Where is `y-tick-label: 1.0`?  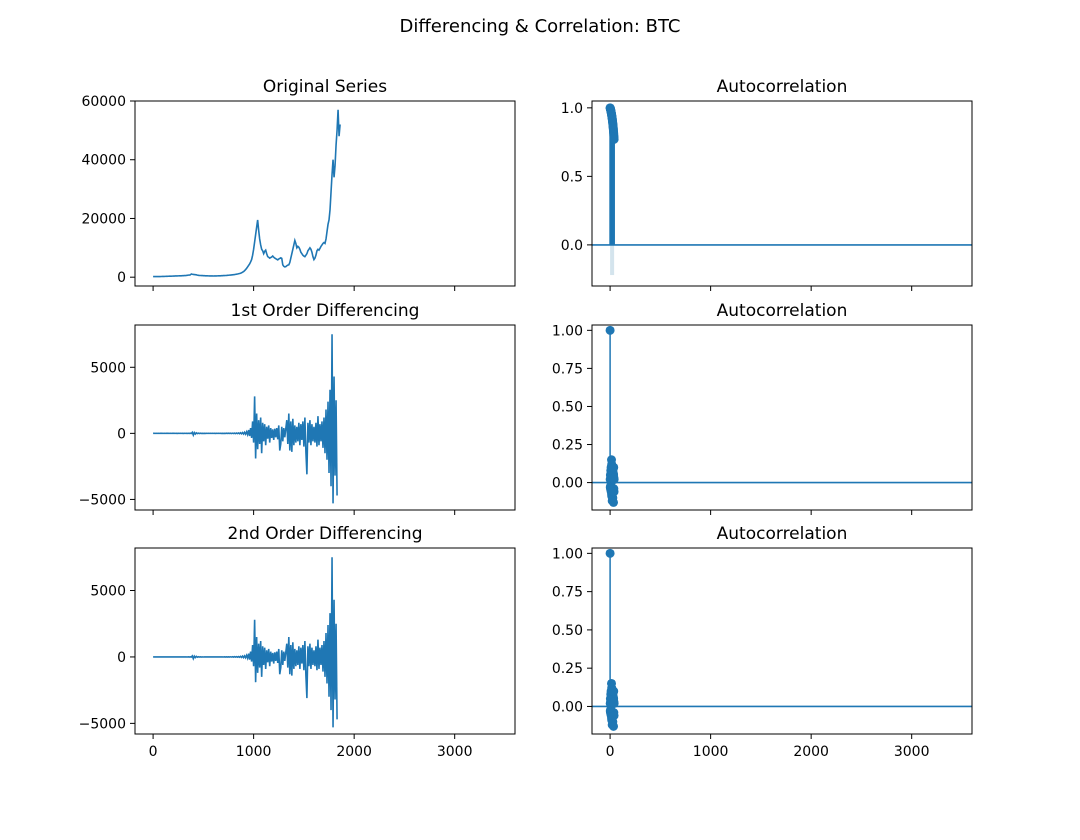 y-tick-label: 1.0 is located at coordinates (572, 109).